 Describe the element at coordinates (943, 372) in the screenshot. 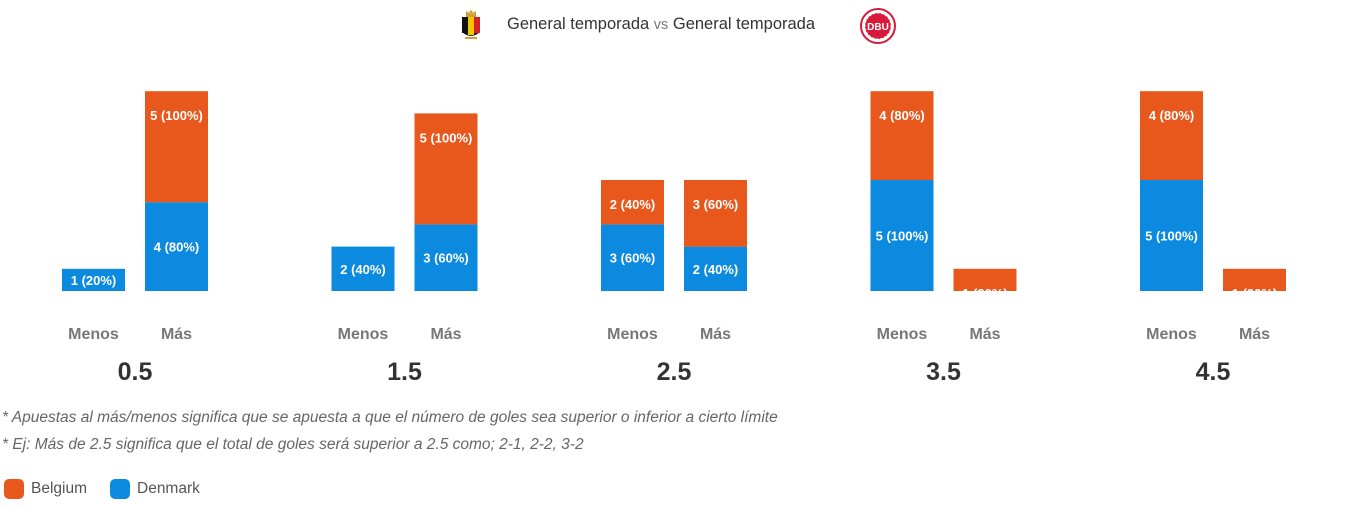

I see `threshold-label: 3.5` at that location.